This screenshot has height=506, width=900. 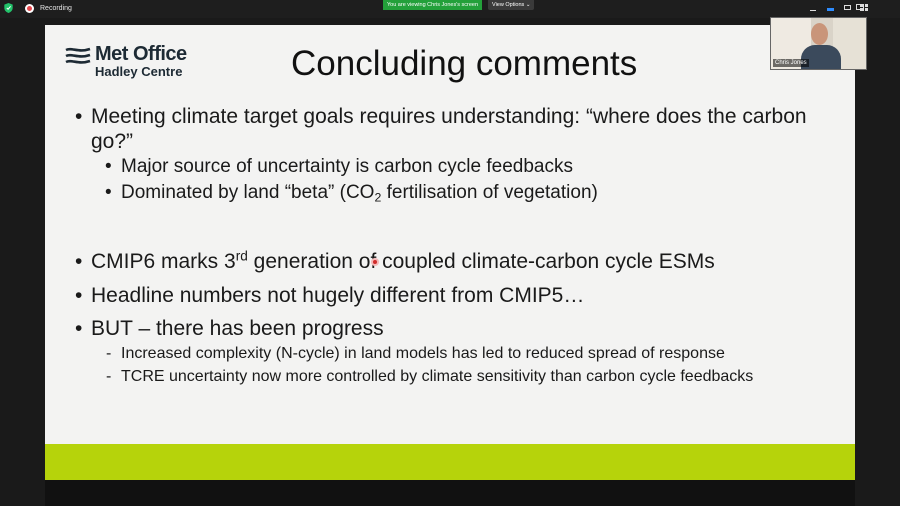 I want to click on recording-label: Recording, so click(x=56, y=8).